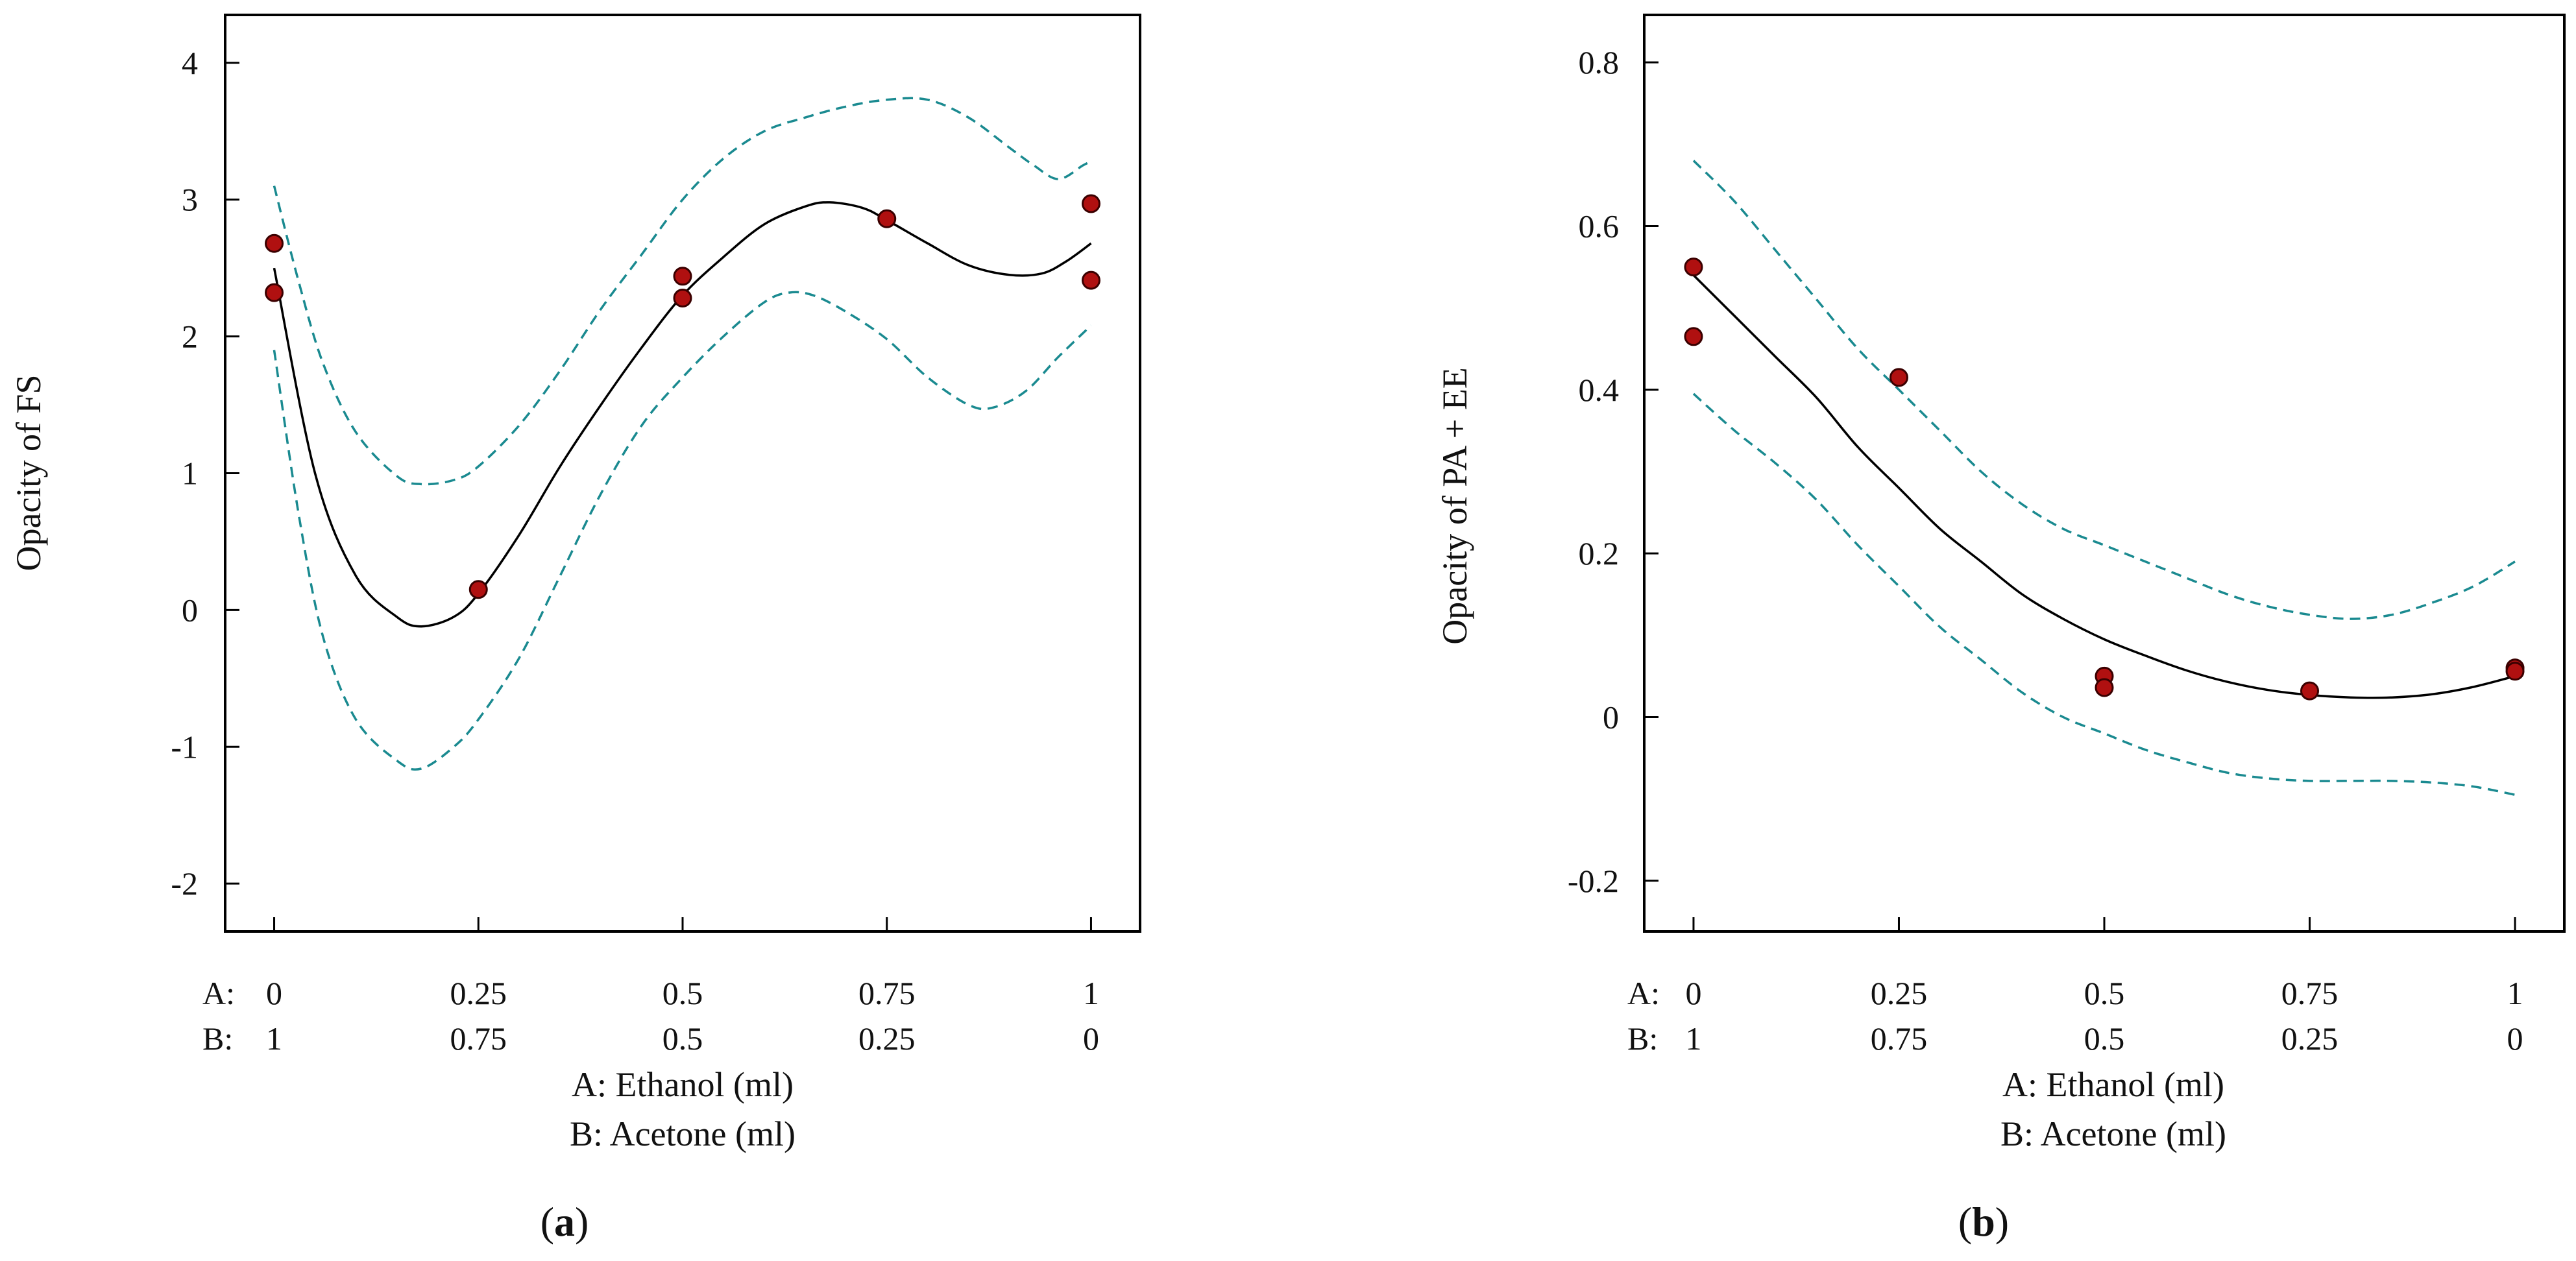 The width and height of the screenshot is (2576, 1261). I want to click on y-tick-label: 0.4, so click(1599, 390).